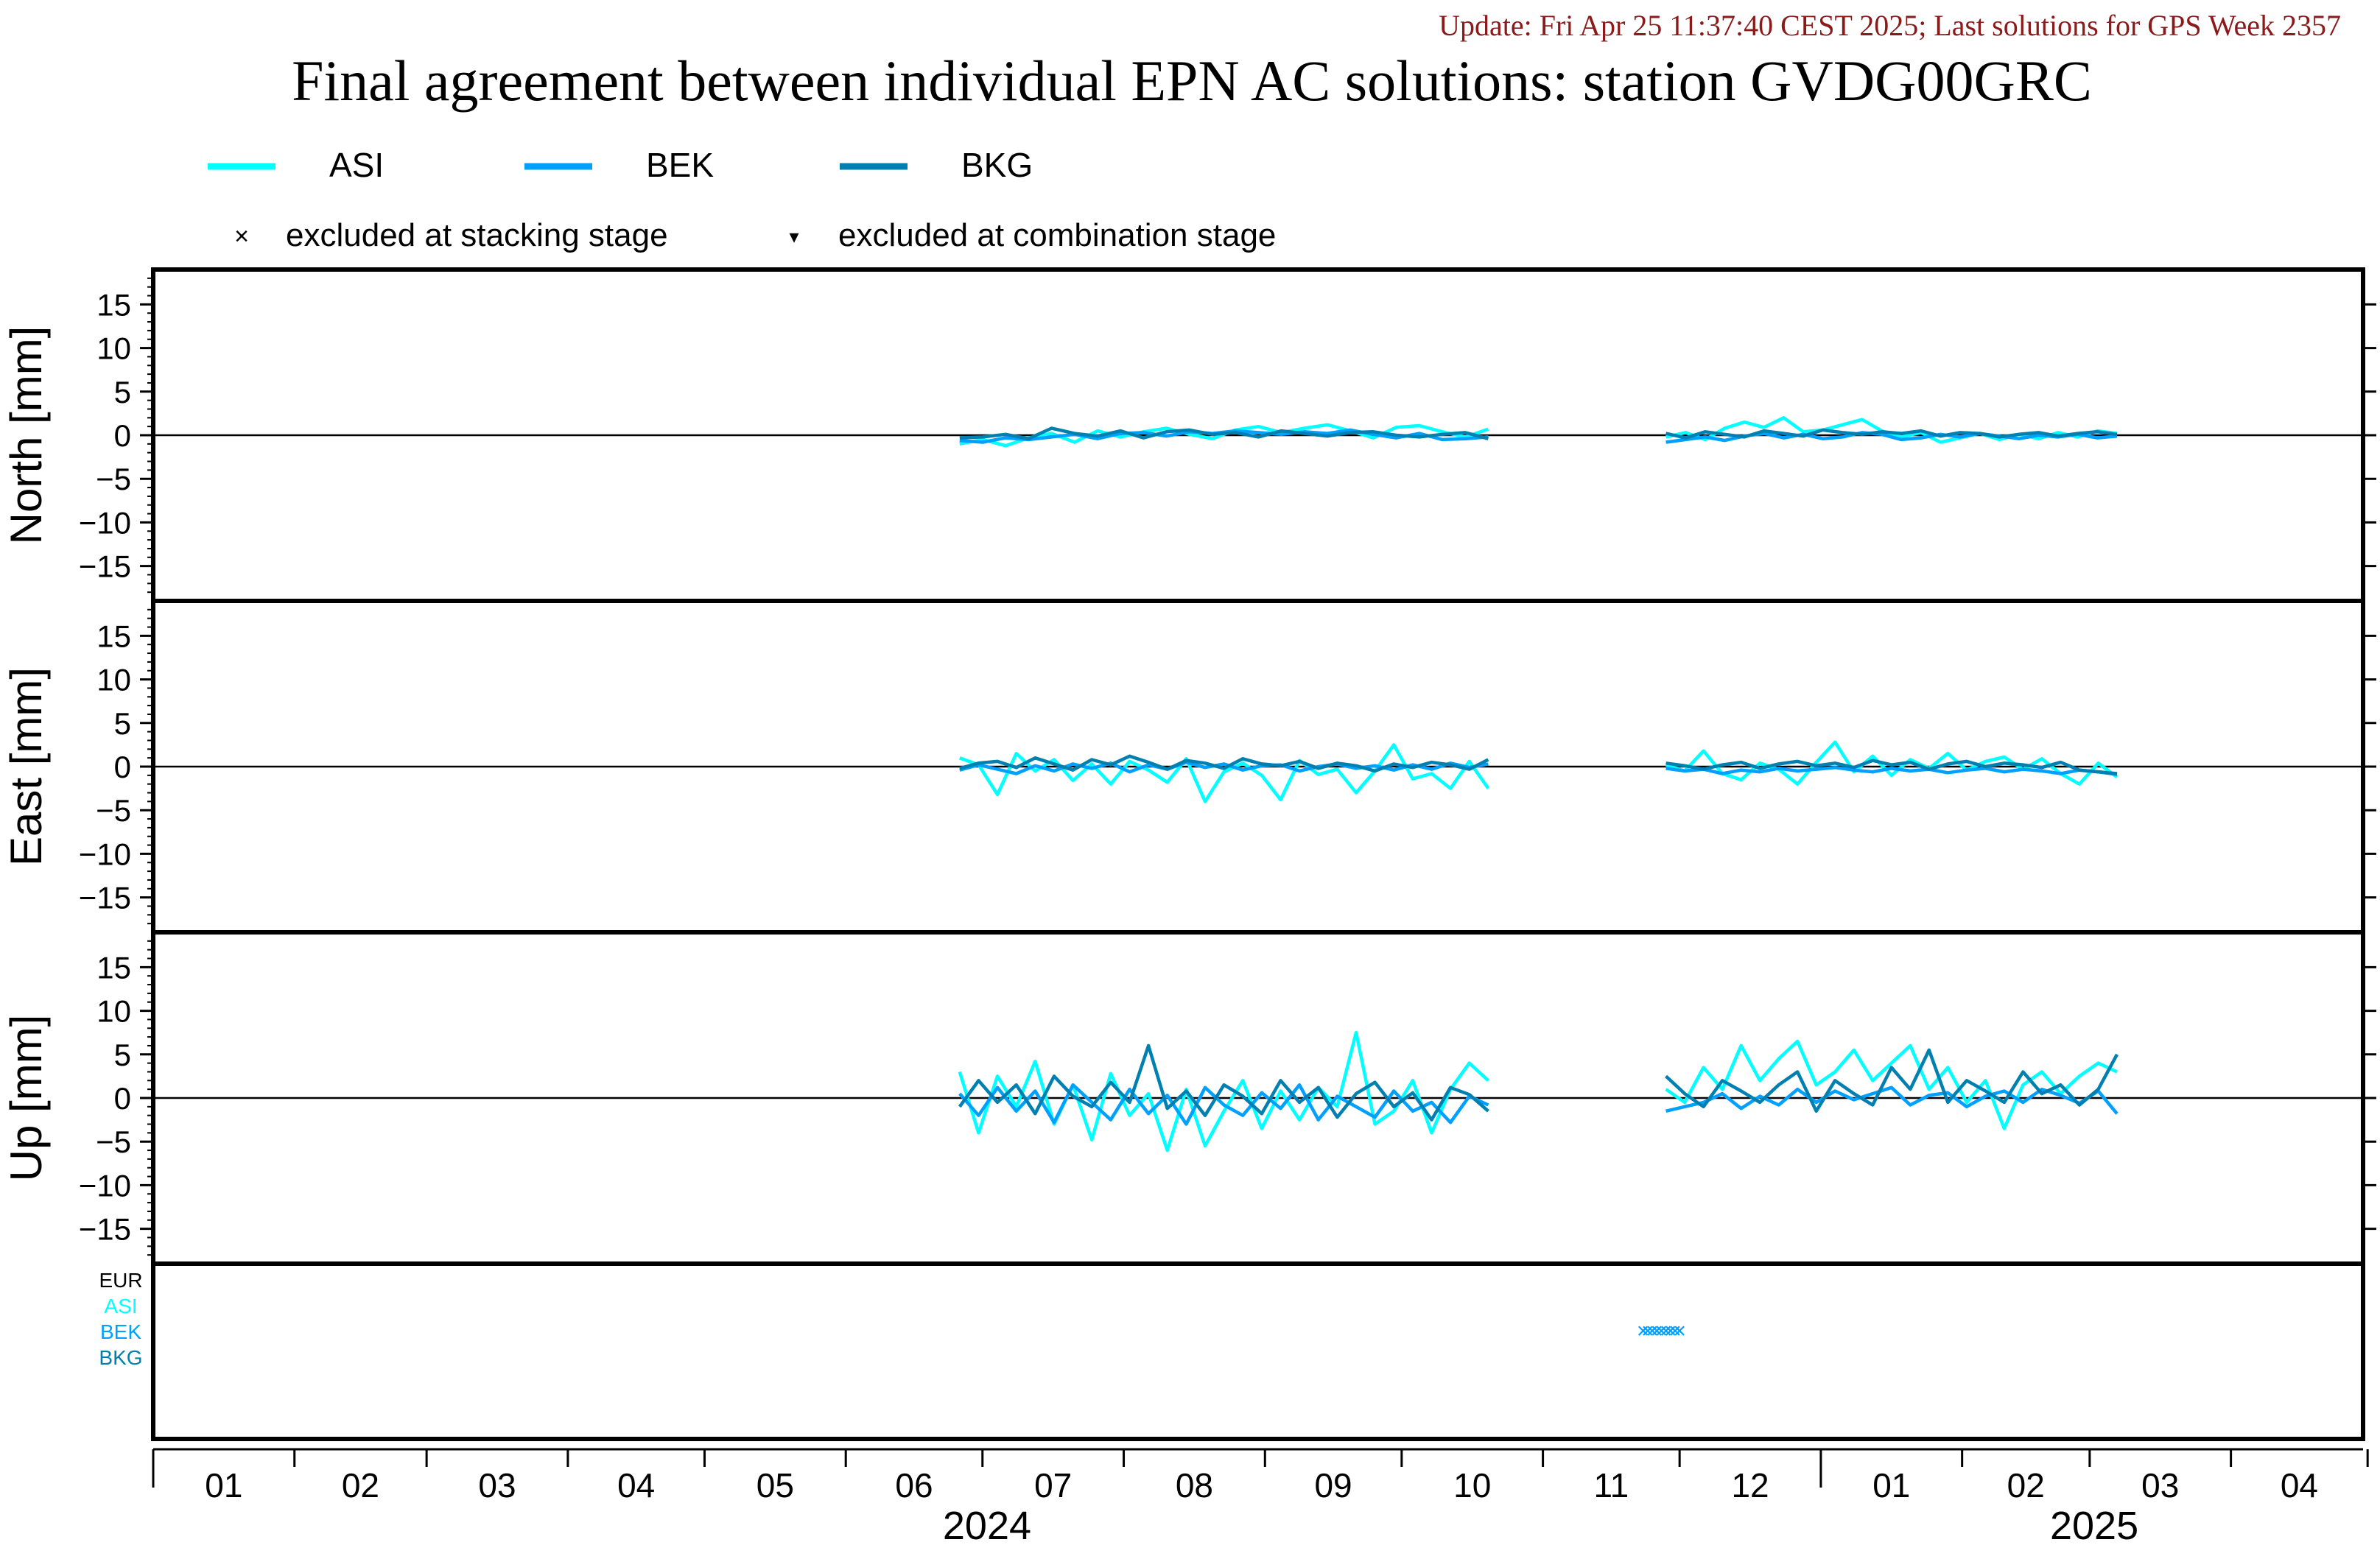 Image resolution: width=2380 pixels, height=1545 pixels. I want to click on y-axis-label: Up [mm], so click(26, 1099).